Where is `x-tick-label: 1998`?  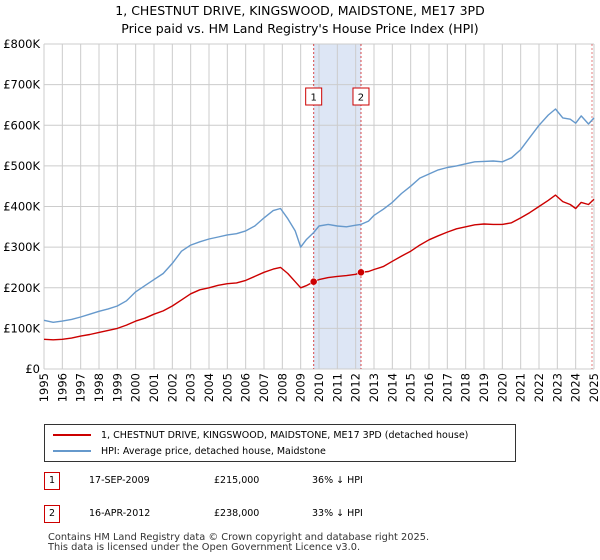
x-tick-label: 1998 is located at coordinates (99, 387).